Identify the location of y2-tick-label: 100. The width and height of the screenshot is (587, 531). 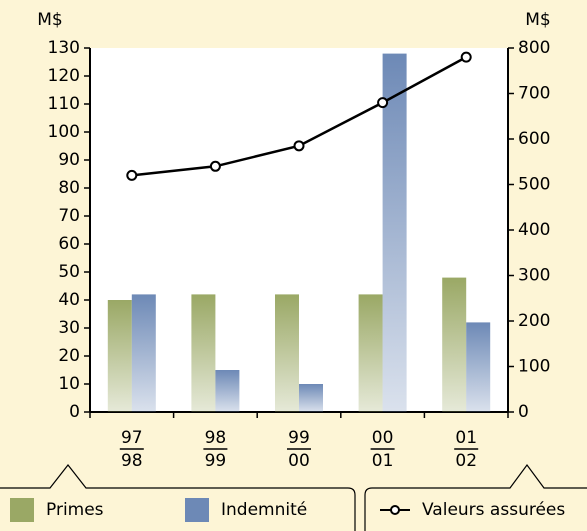
(534, 367).